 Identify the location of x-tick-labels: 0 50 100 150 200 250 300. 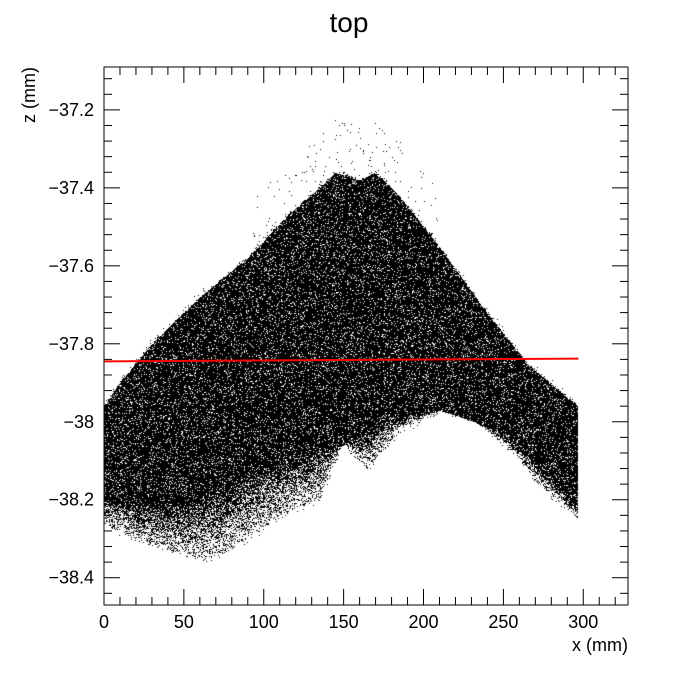
(348, 622).